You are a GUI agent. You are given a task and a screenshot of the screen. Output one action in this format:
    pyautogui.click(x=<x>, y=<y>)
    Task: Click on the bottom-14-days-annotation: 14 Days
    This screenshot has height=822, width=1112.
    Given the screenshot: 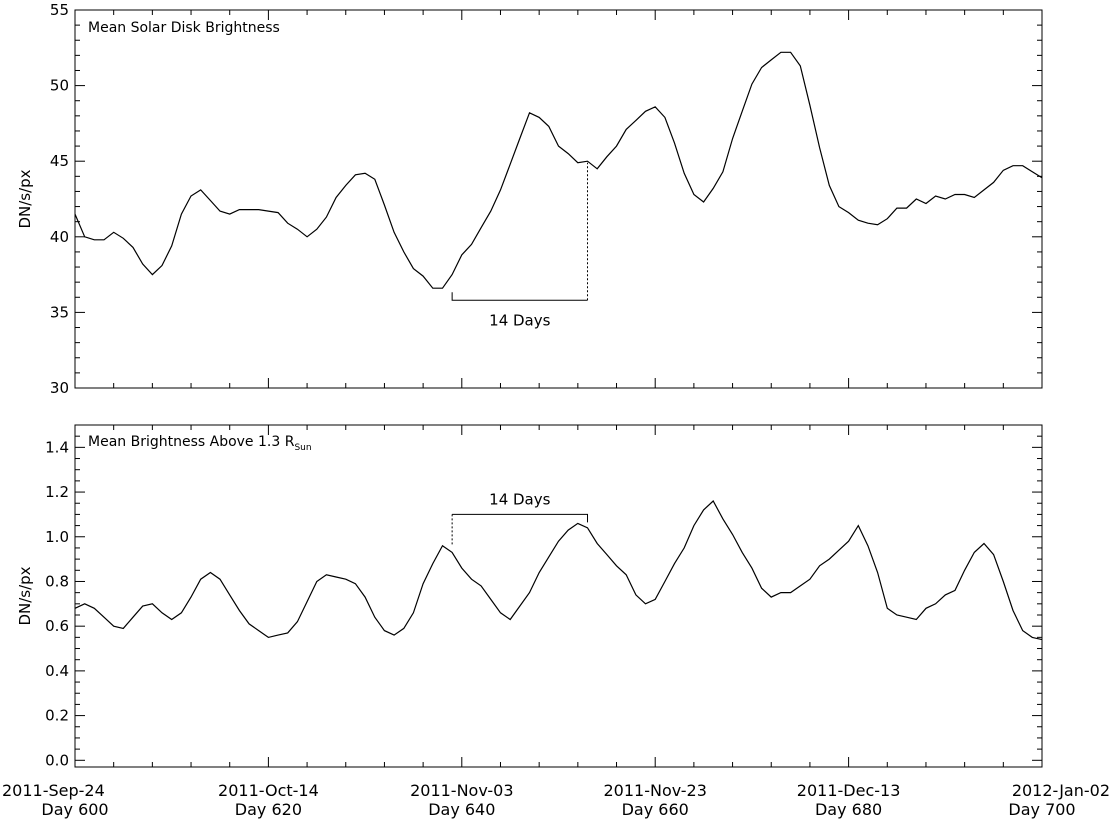 What is the action you would take?
    pyautogui.click(x=520, y=518)
    